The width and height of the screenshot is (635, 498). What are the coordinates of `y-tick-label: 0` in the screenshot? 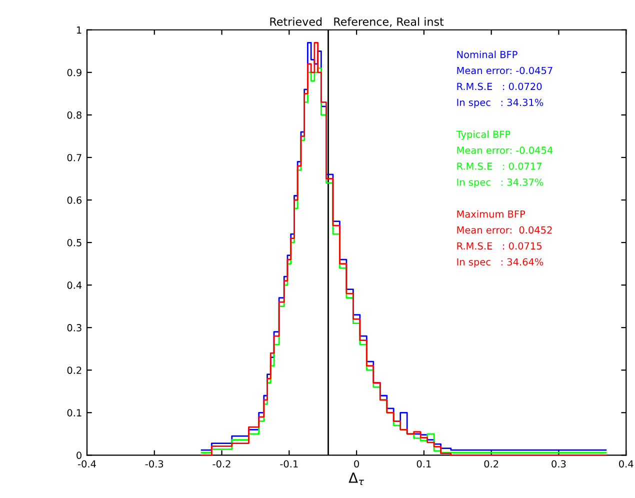 It's located at (79, 456).